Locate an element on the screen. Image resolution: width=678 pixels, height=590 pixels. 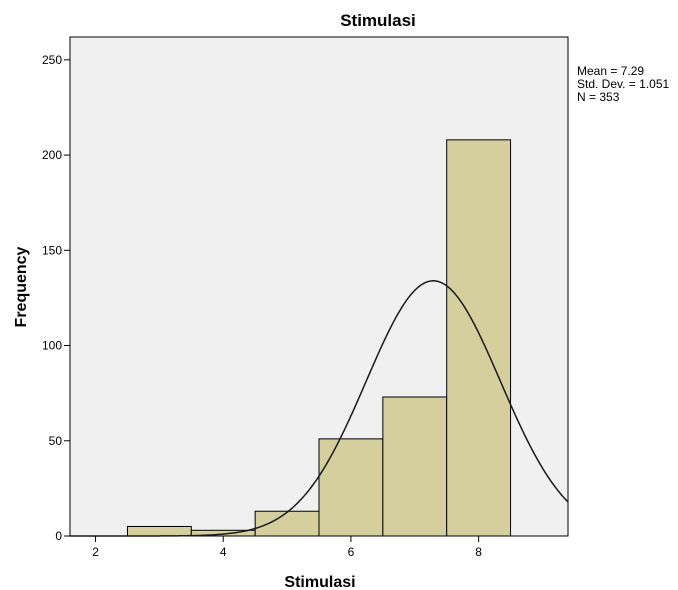
x-tick-label: 4 is located at coordinates (223, 552).